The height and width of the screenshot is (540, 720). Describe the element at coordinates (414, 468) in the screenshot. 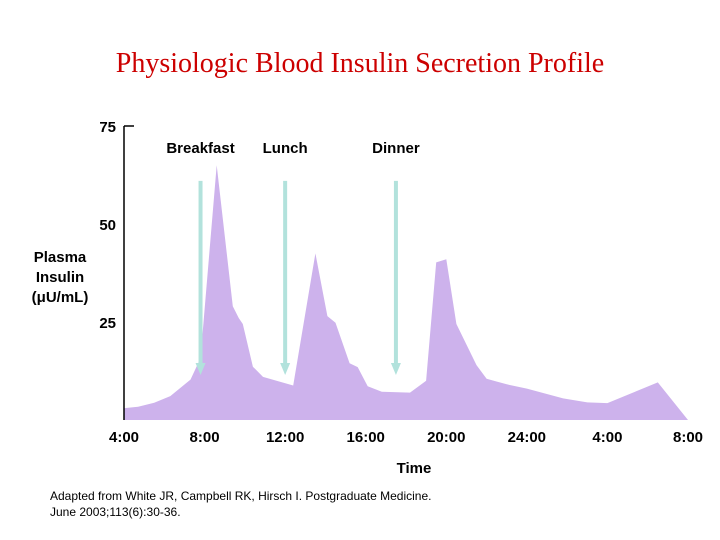

I see `x-axis-label: Time` at that location.